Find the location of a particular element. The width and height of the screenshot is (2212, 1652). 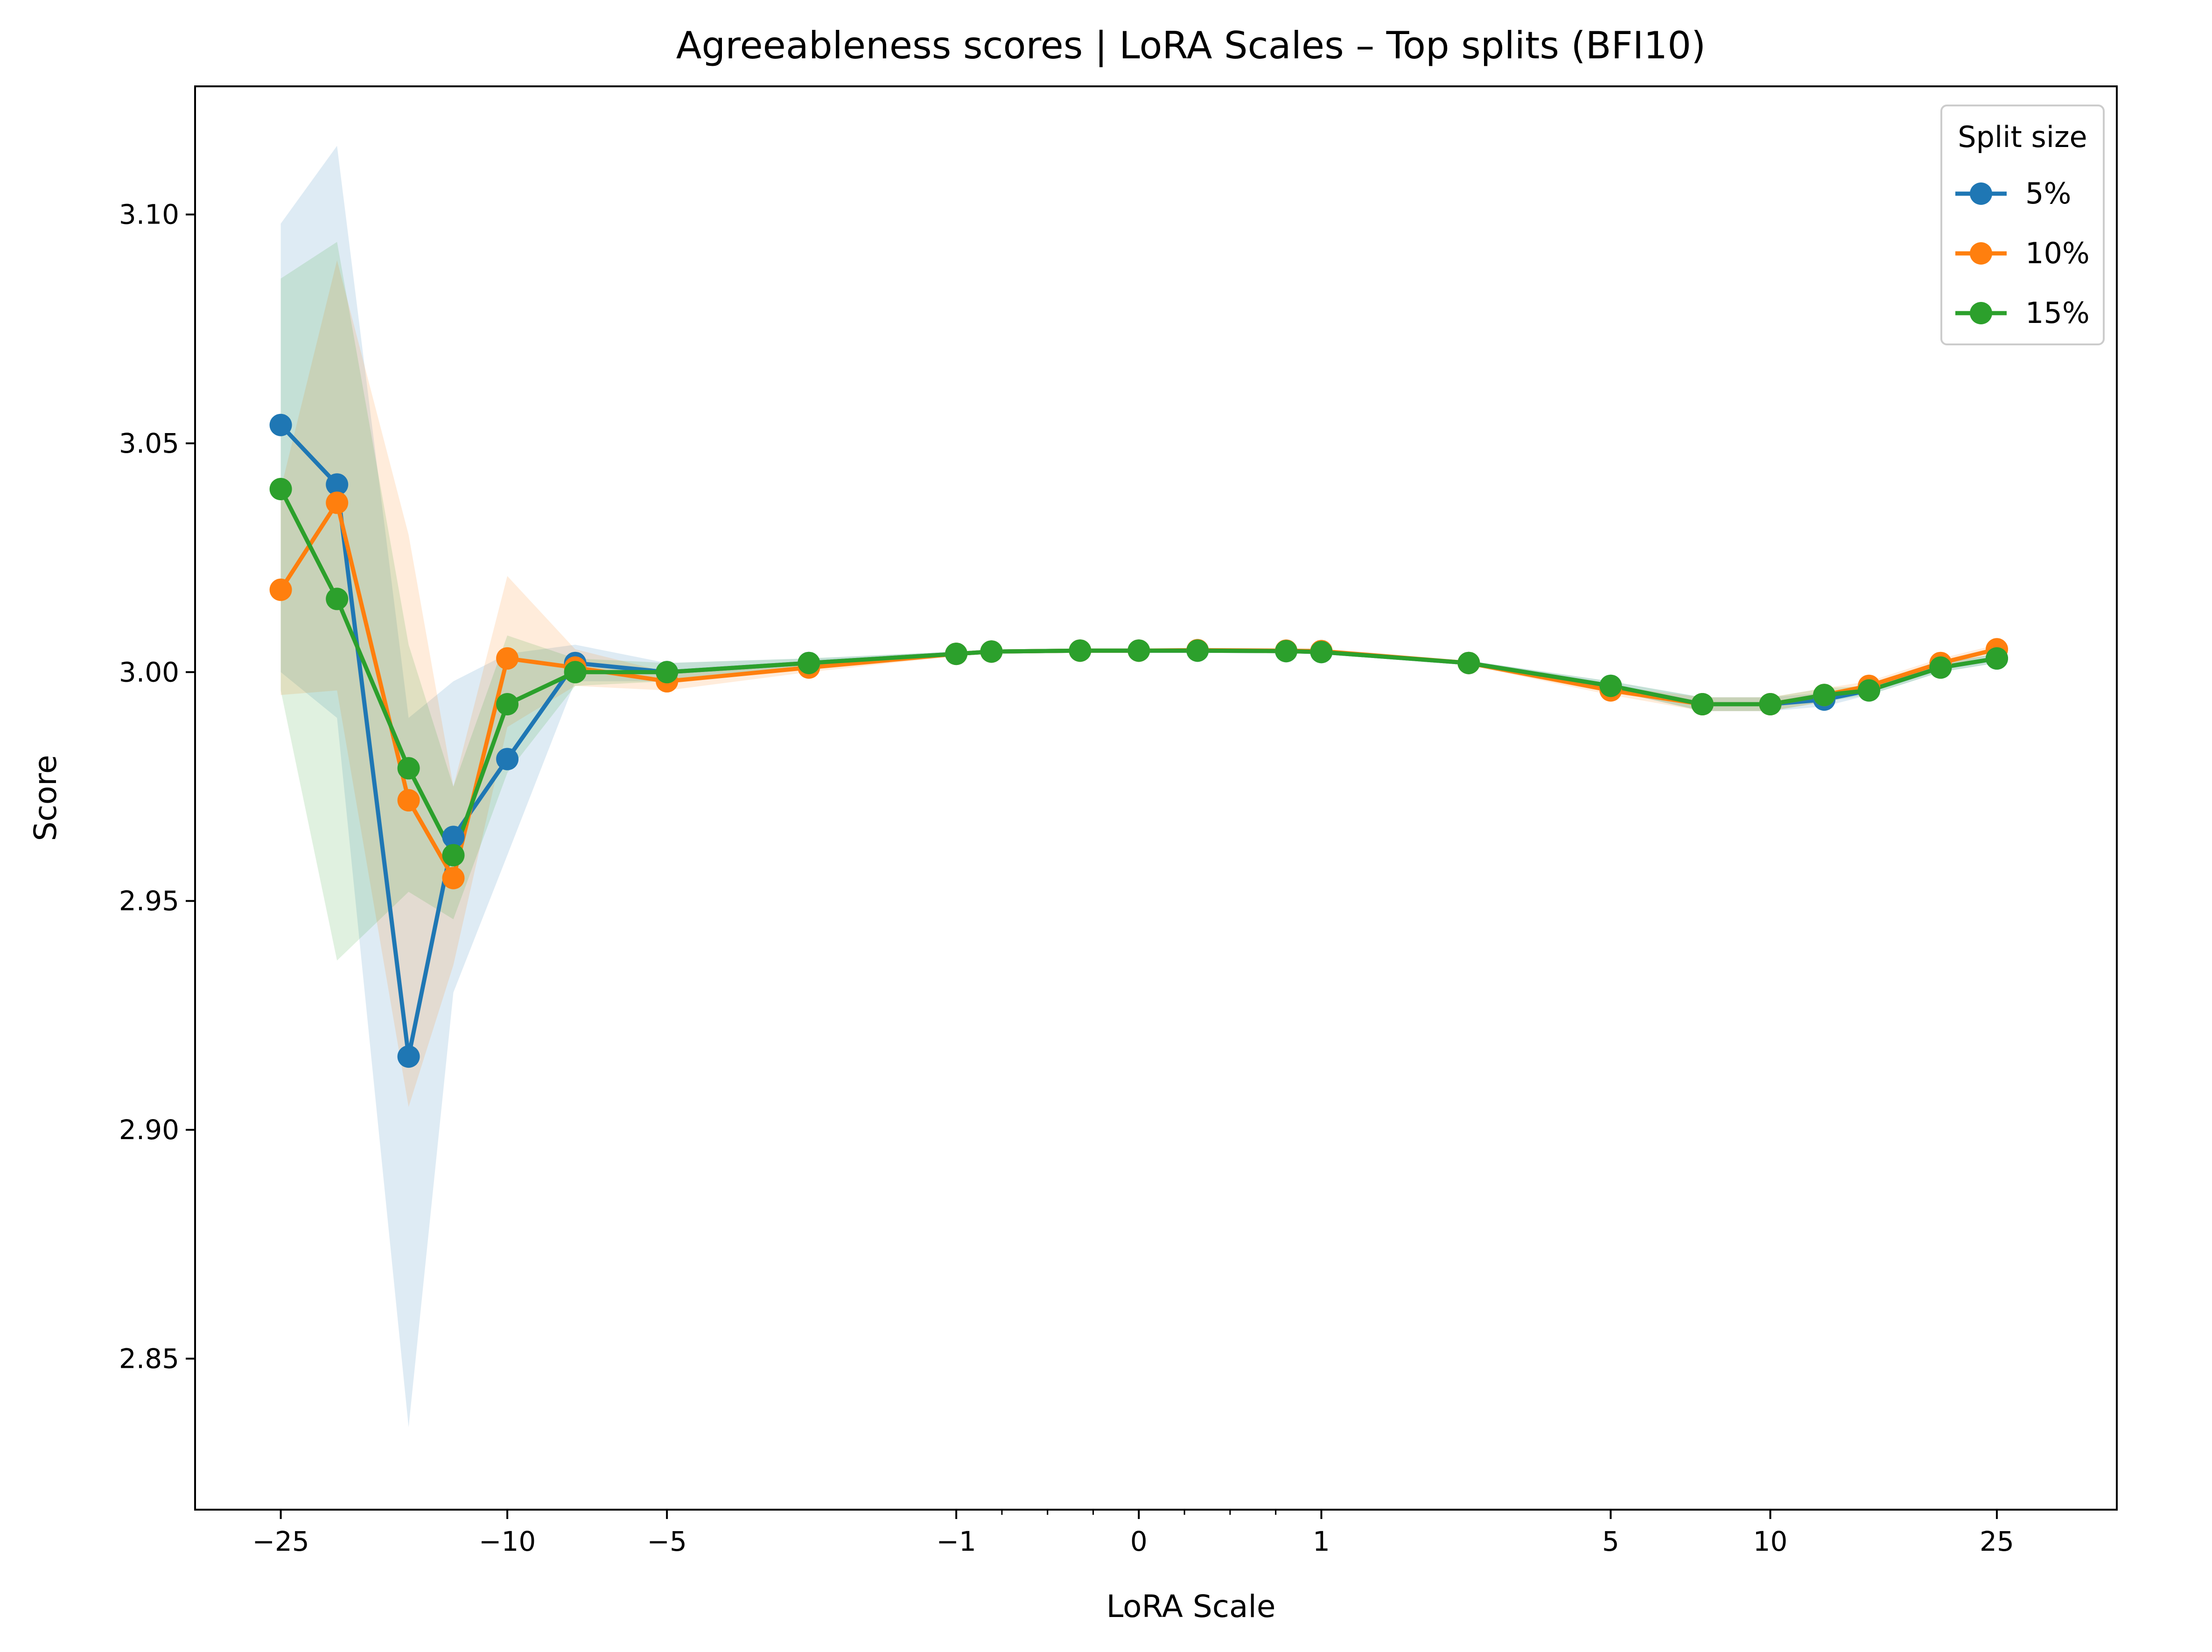

y-tick-label-4: 3.05 is located at coordinates (149, 443).